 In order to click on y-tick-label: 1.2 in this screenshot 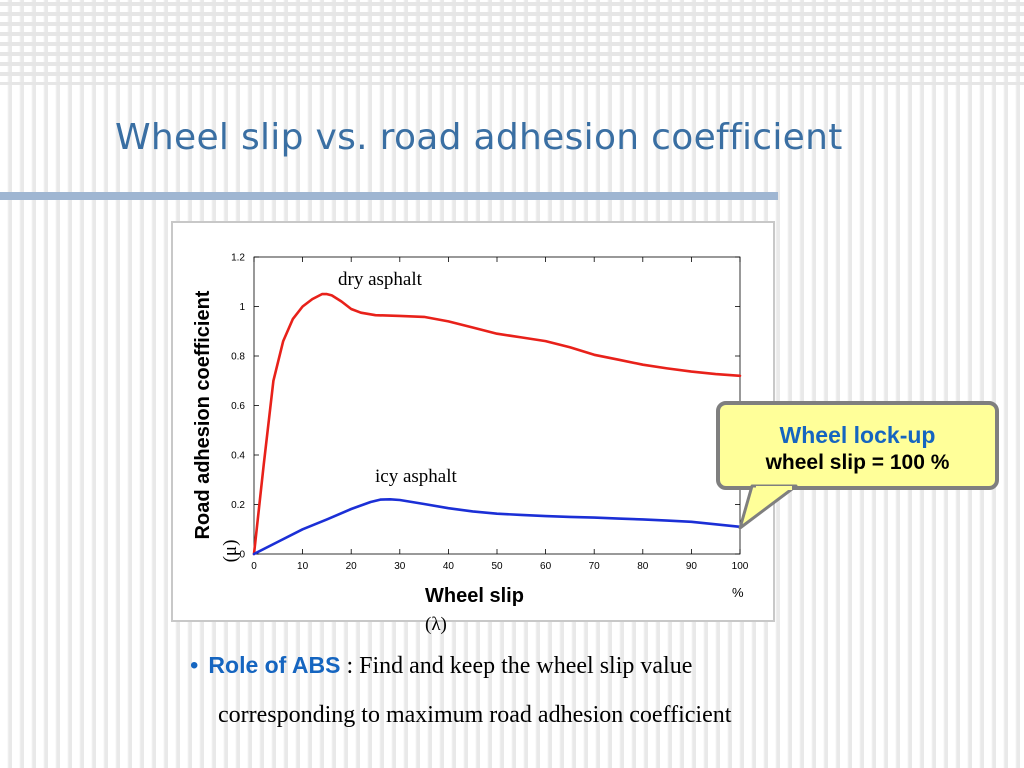, I will do `click(238, 258)`.